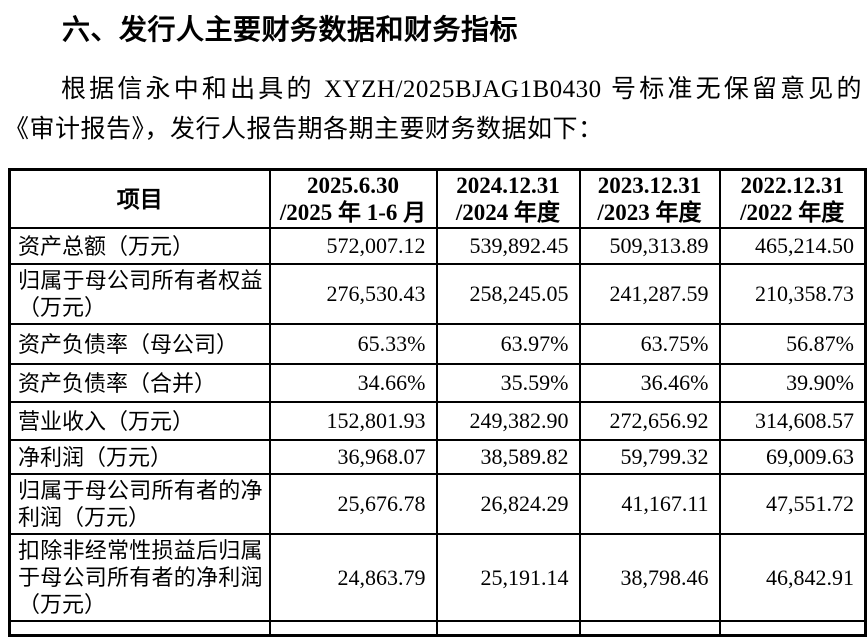  Describe the element at coordinates (353, 383) in the screenshot. I see `cell-value: 34.66%` at that location.